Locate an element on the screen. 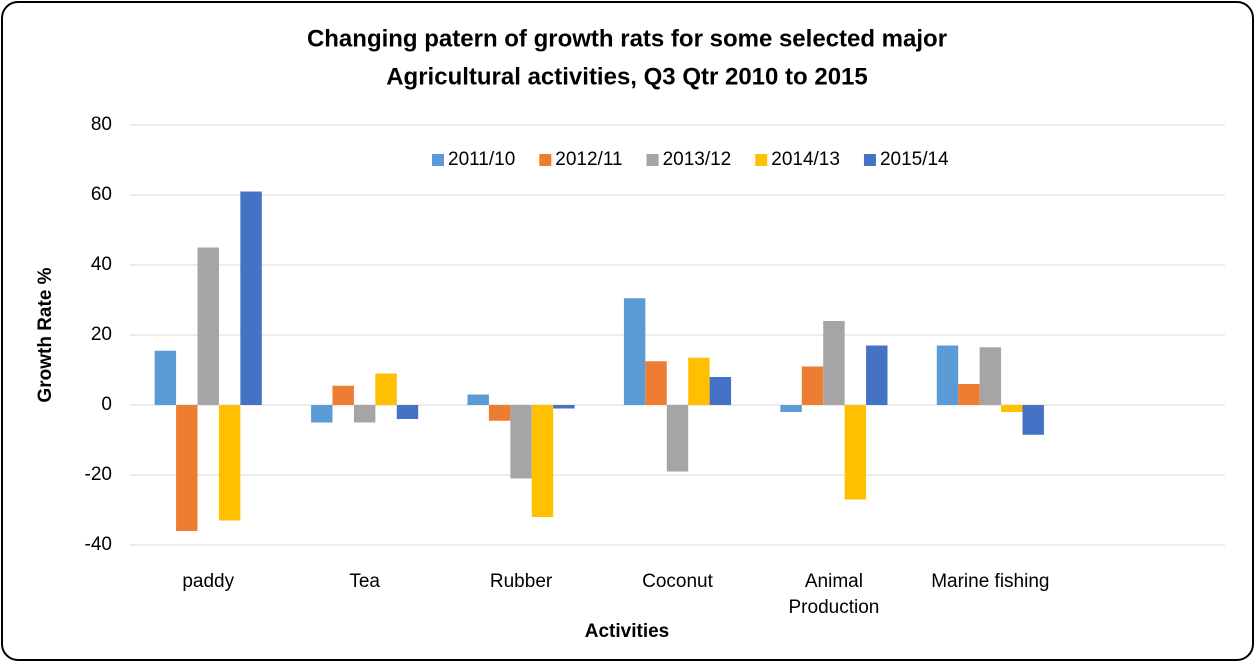  legend-label: 2014/13 is located at coordinates (805, 159).